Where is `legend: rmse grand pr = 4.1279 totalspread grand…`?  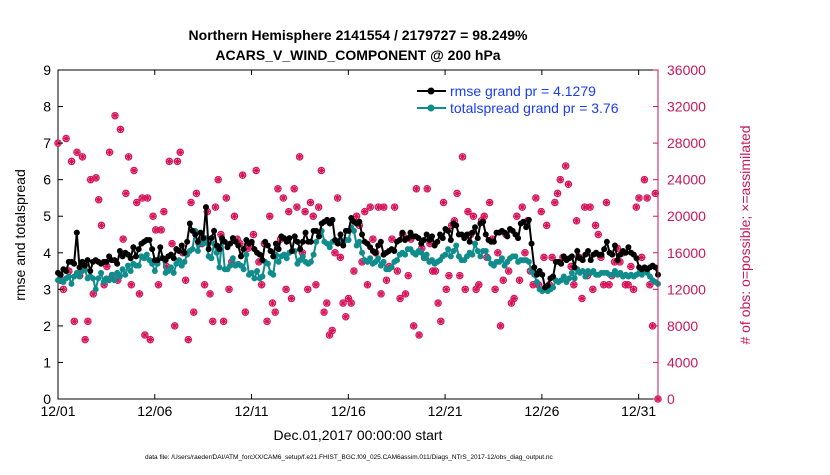
legend: rmse grand pr = 4.1279 totalspread grand… is located at coordinates (519, 98).